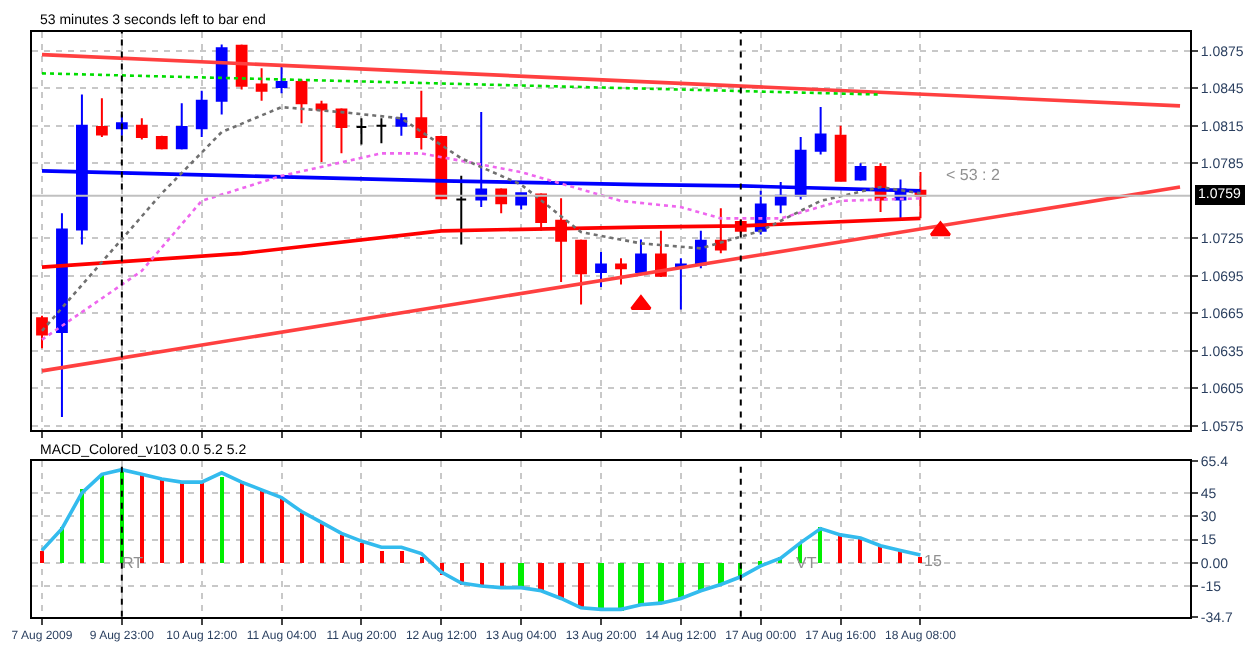 The width and height of the screenshot is (1250, 670). I want to click on annotation: 15, so click(933, 561).